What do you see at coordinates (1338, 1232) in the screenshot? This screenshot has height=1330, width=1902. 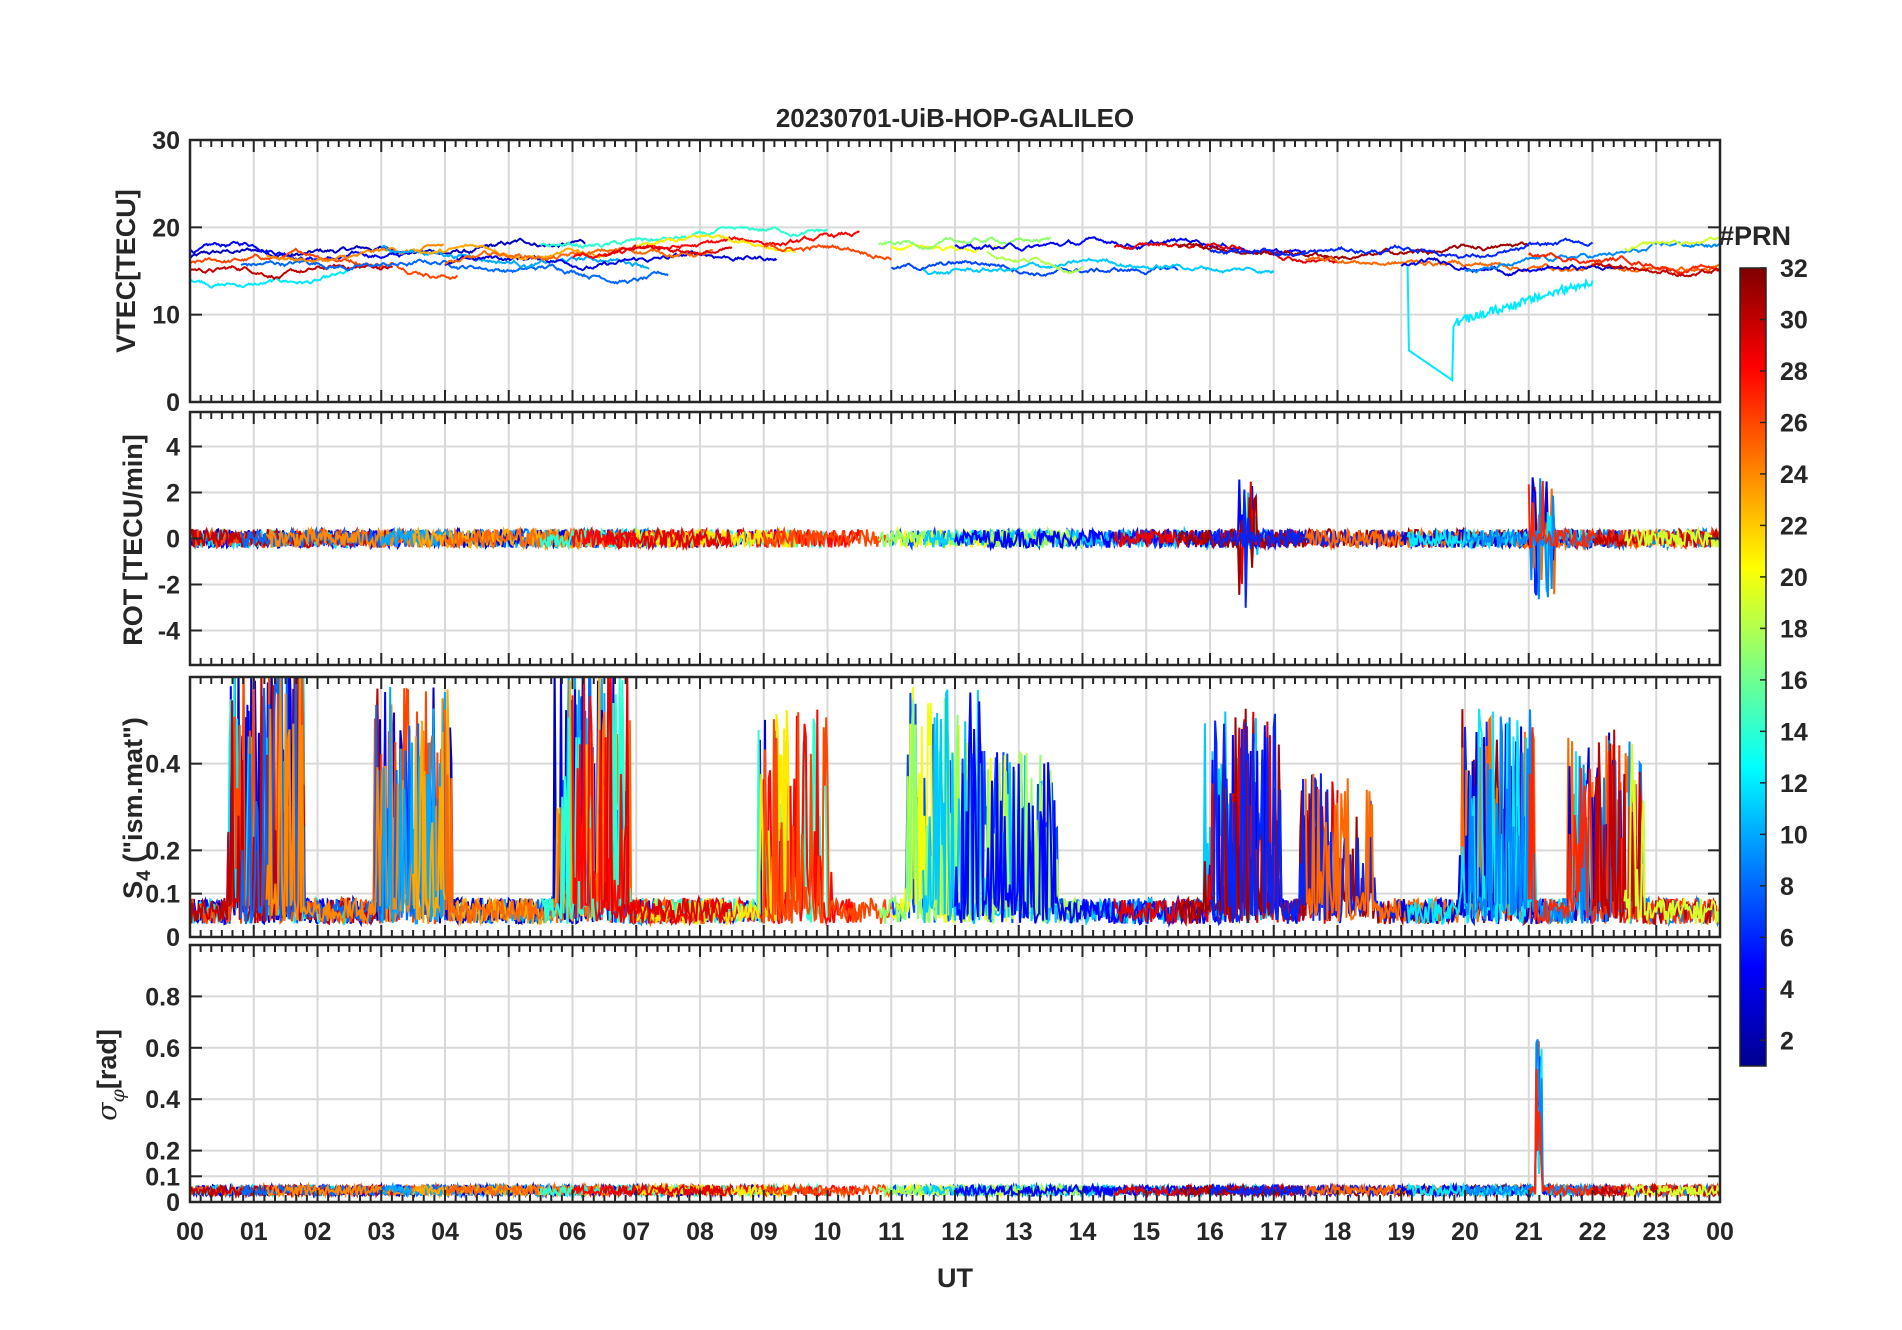 I see `x-tick-label: 18` at bounding box center [1338, 1232].